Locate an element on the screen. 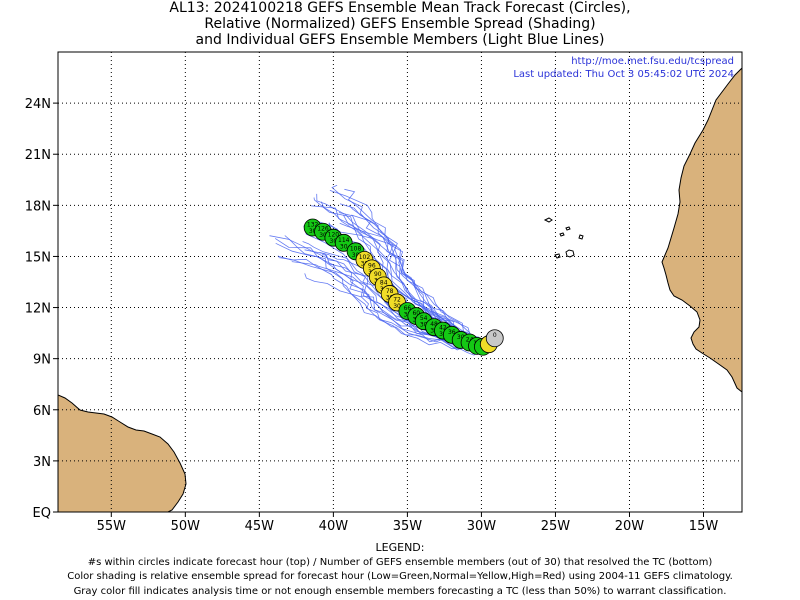 The height and width of the screenshot is (600, 800). x-tick-label: 40W is located at coordinates (334, 526).